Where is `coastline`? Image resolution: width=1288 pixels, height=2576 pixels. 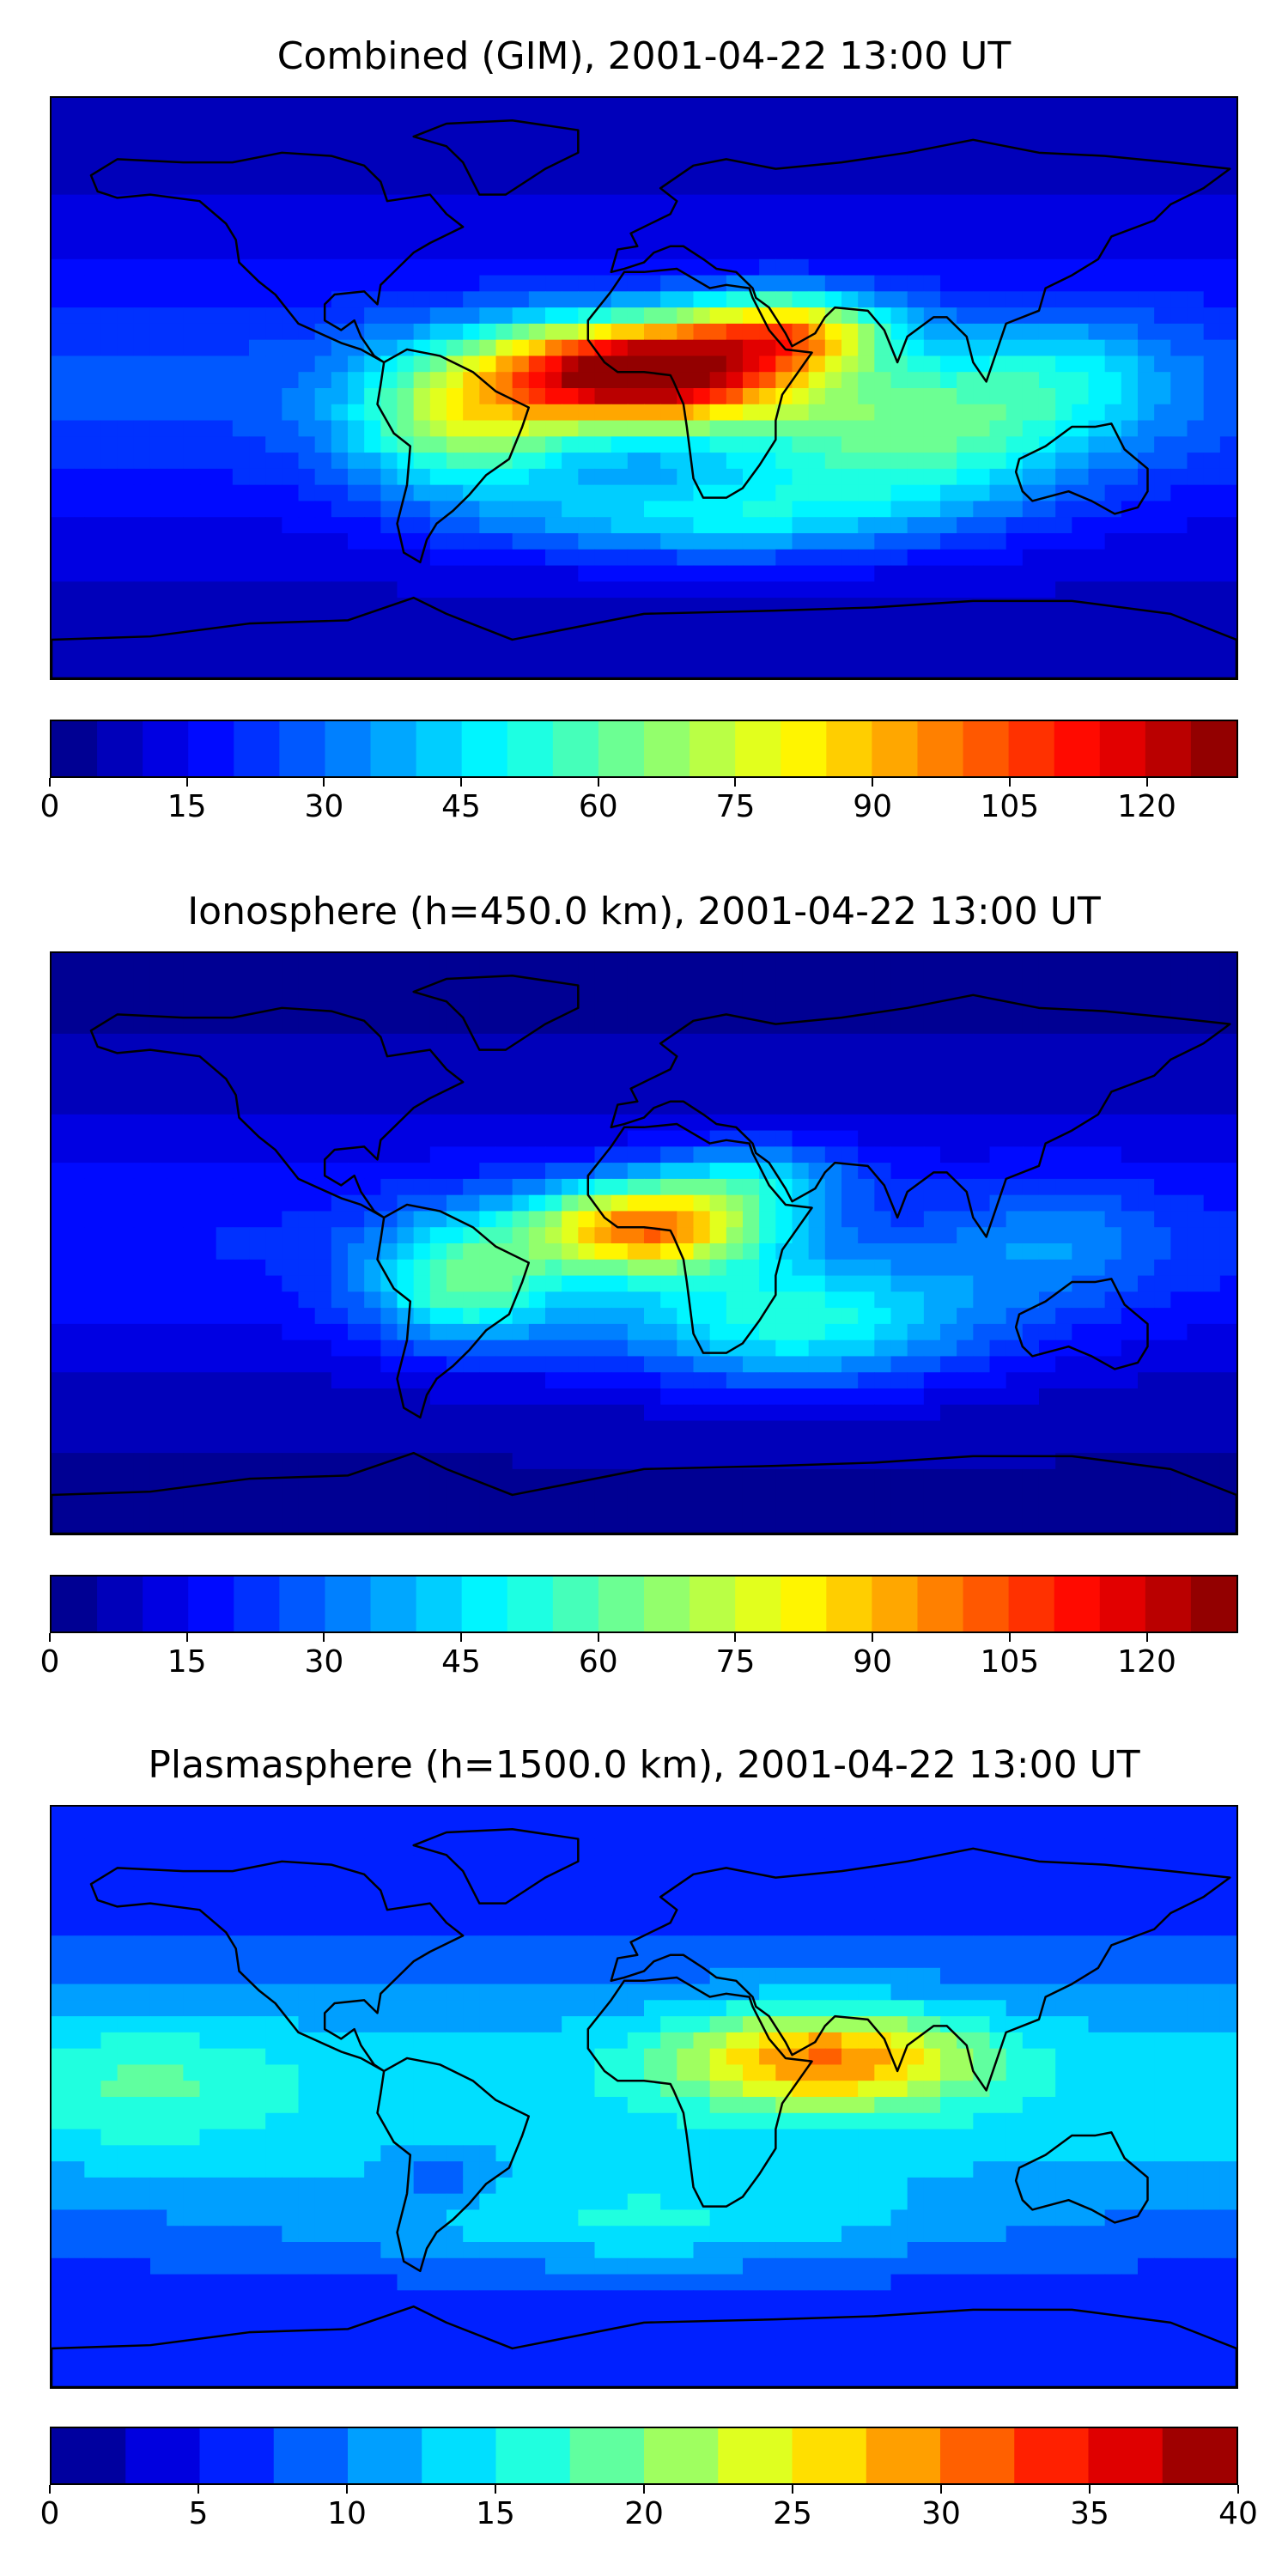
coastline is located at coordinates (644, 637).